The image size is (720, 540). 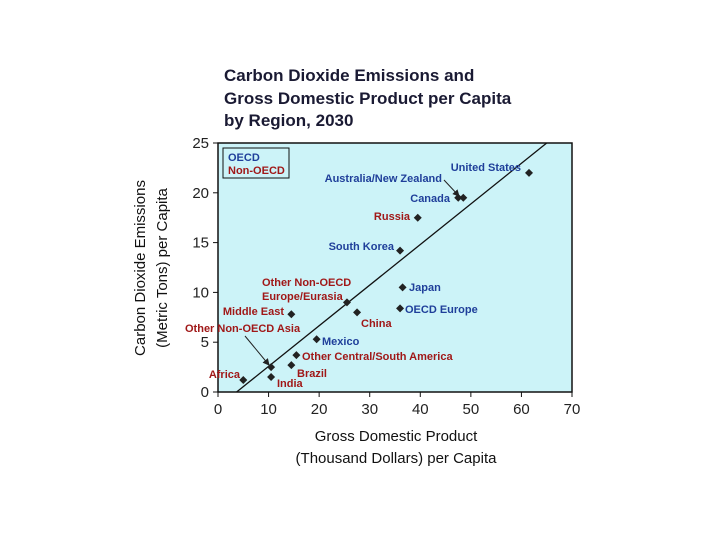 I want to click on label-australia-new-zealand: Australia/New Zealand, so click(x=383, y=179).